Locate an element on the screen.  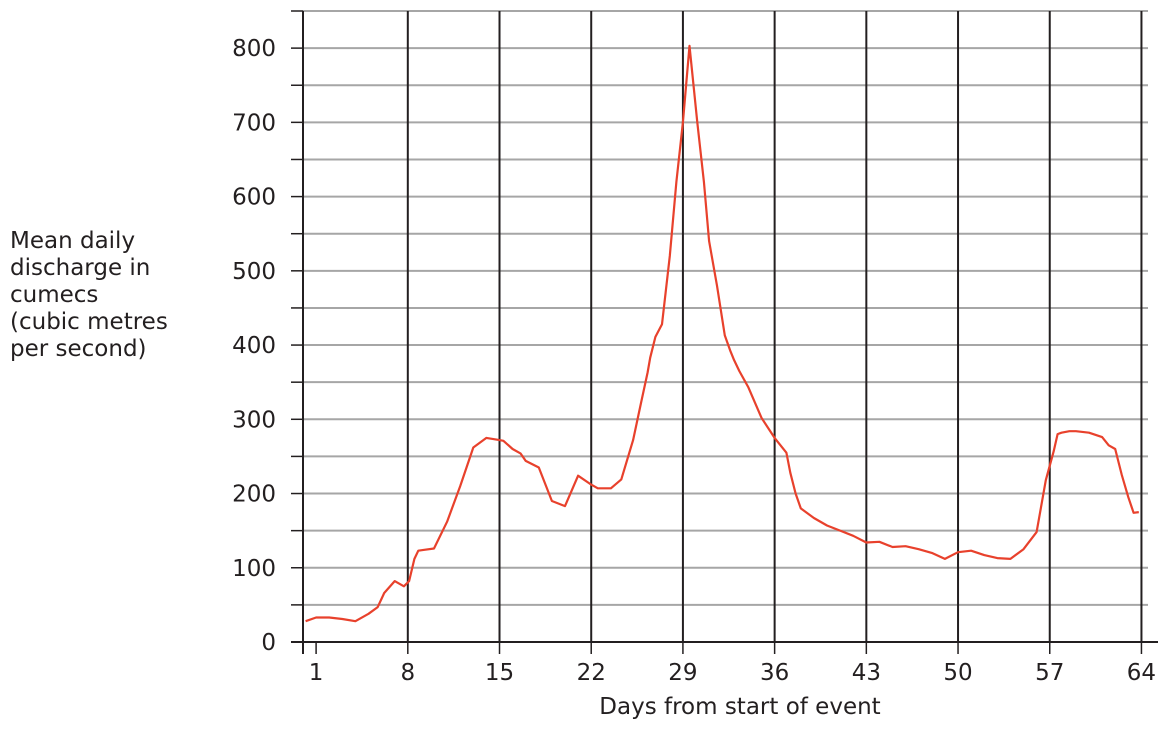
x-tick-label: 57 is located at coordinates (1049, 673).